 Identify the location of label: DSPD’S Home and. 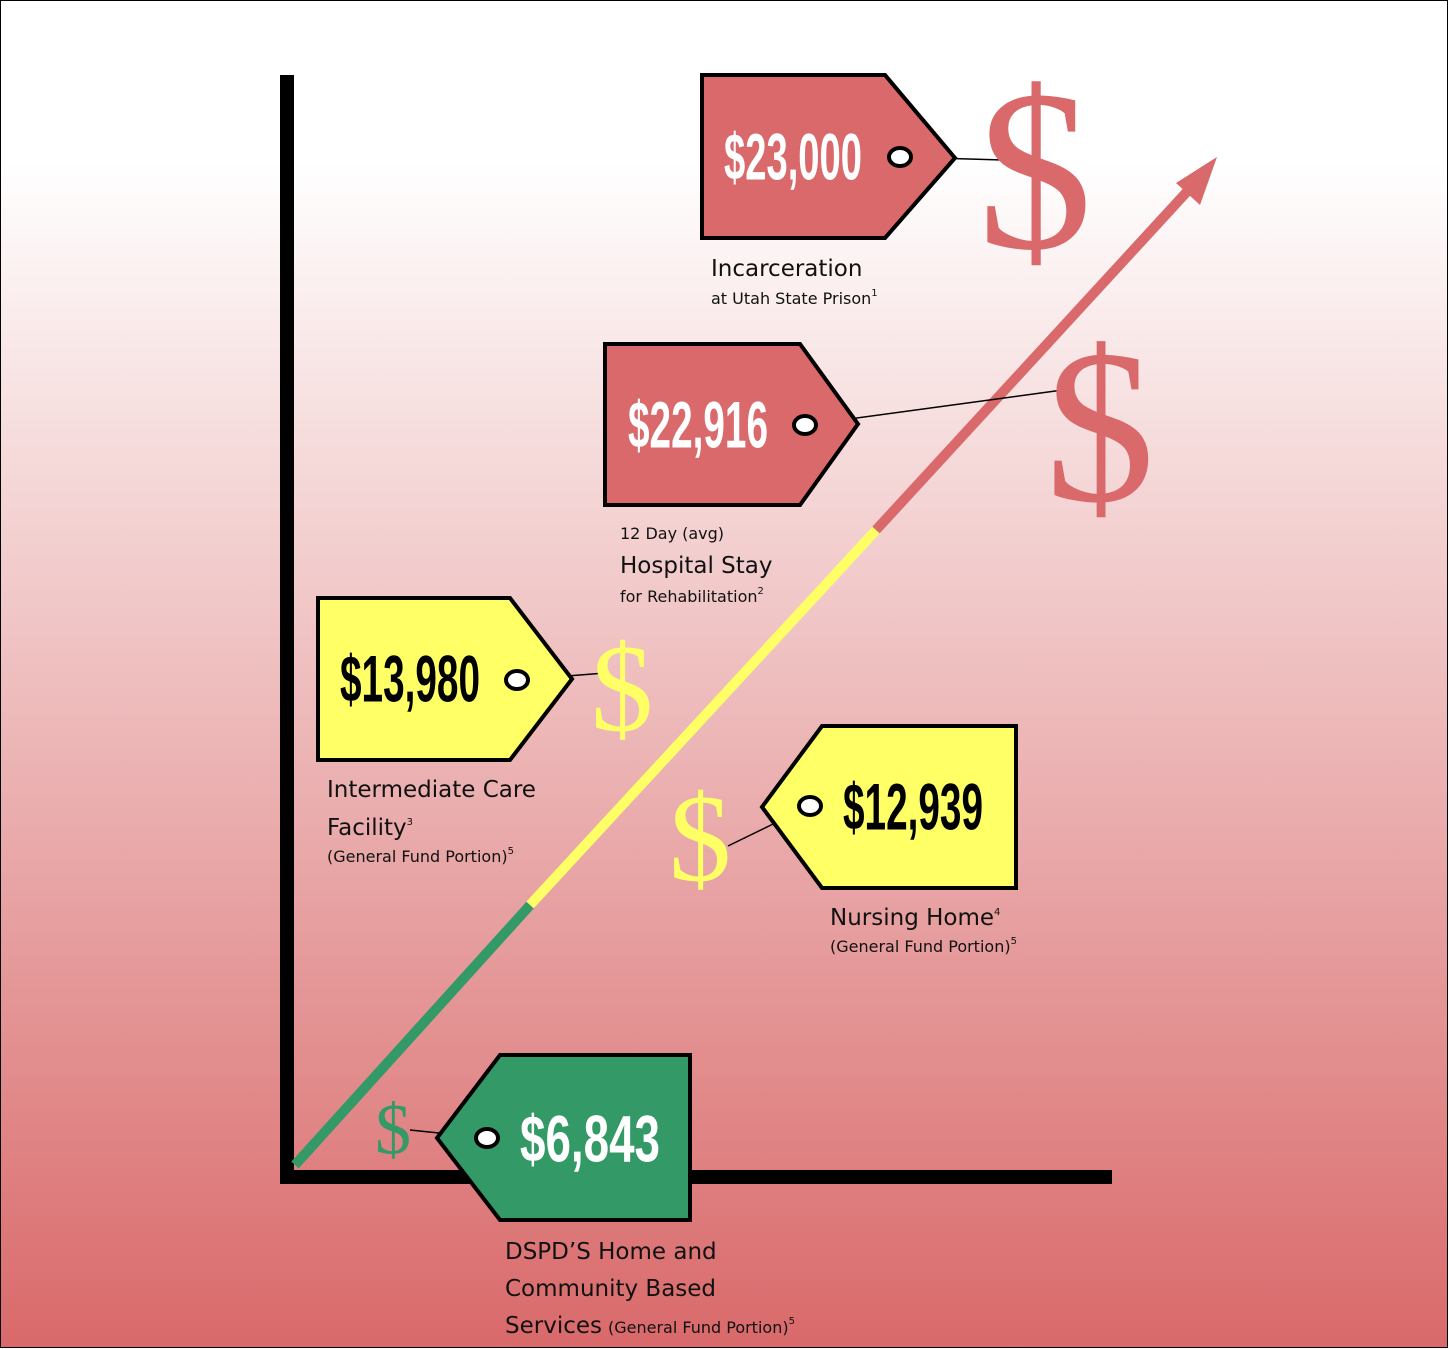
(611, 1252).